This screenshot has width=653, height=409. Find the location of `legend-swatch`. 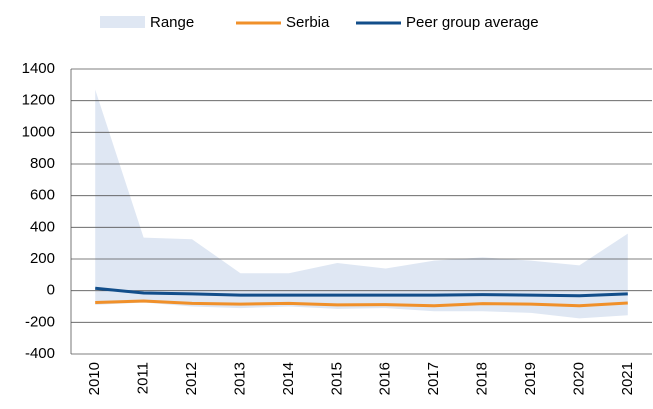

legend-swatch is located at coordinates (122, 22).